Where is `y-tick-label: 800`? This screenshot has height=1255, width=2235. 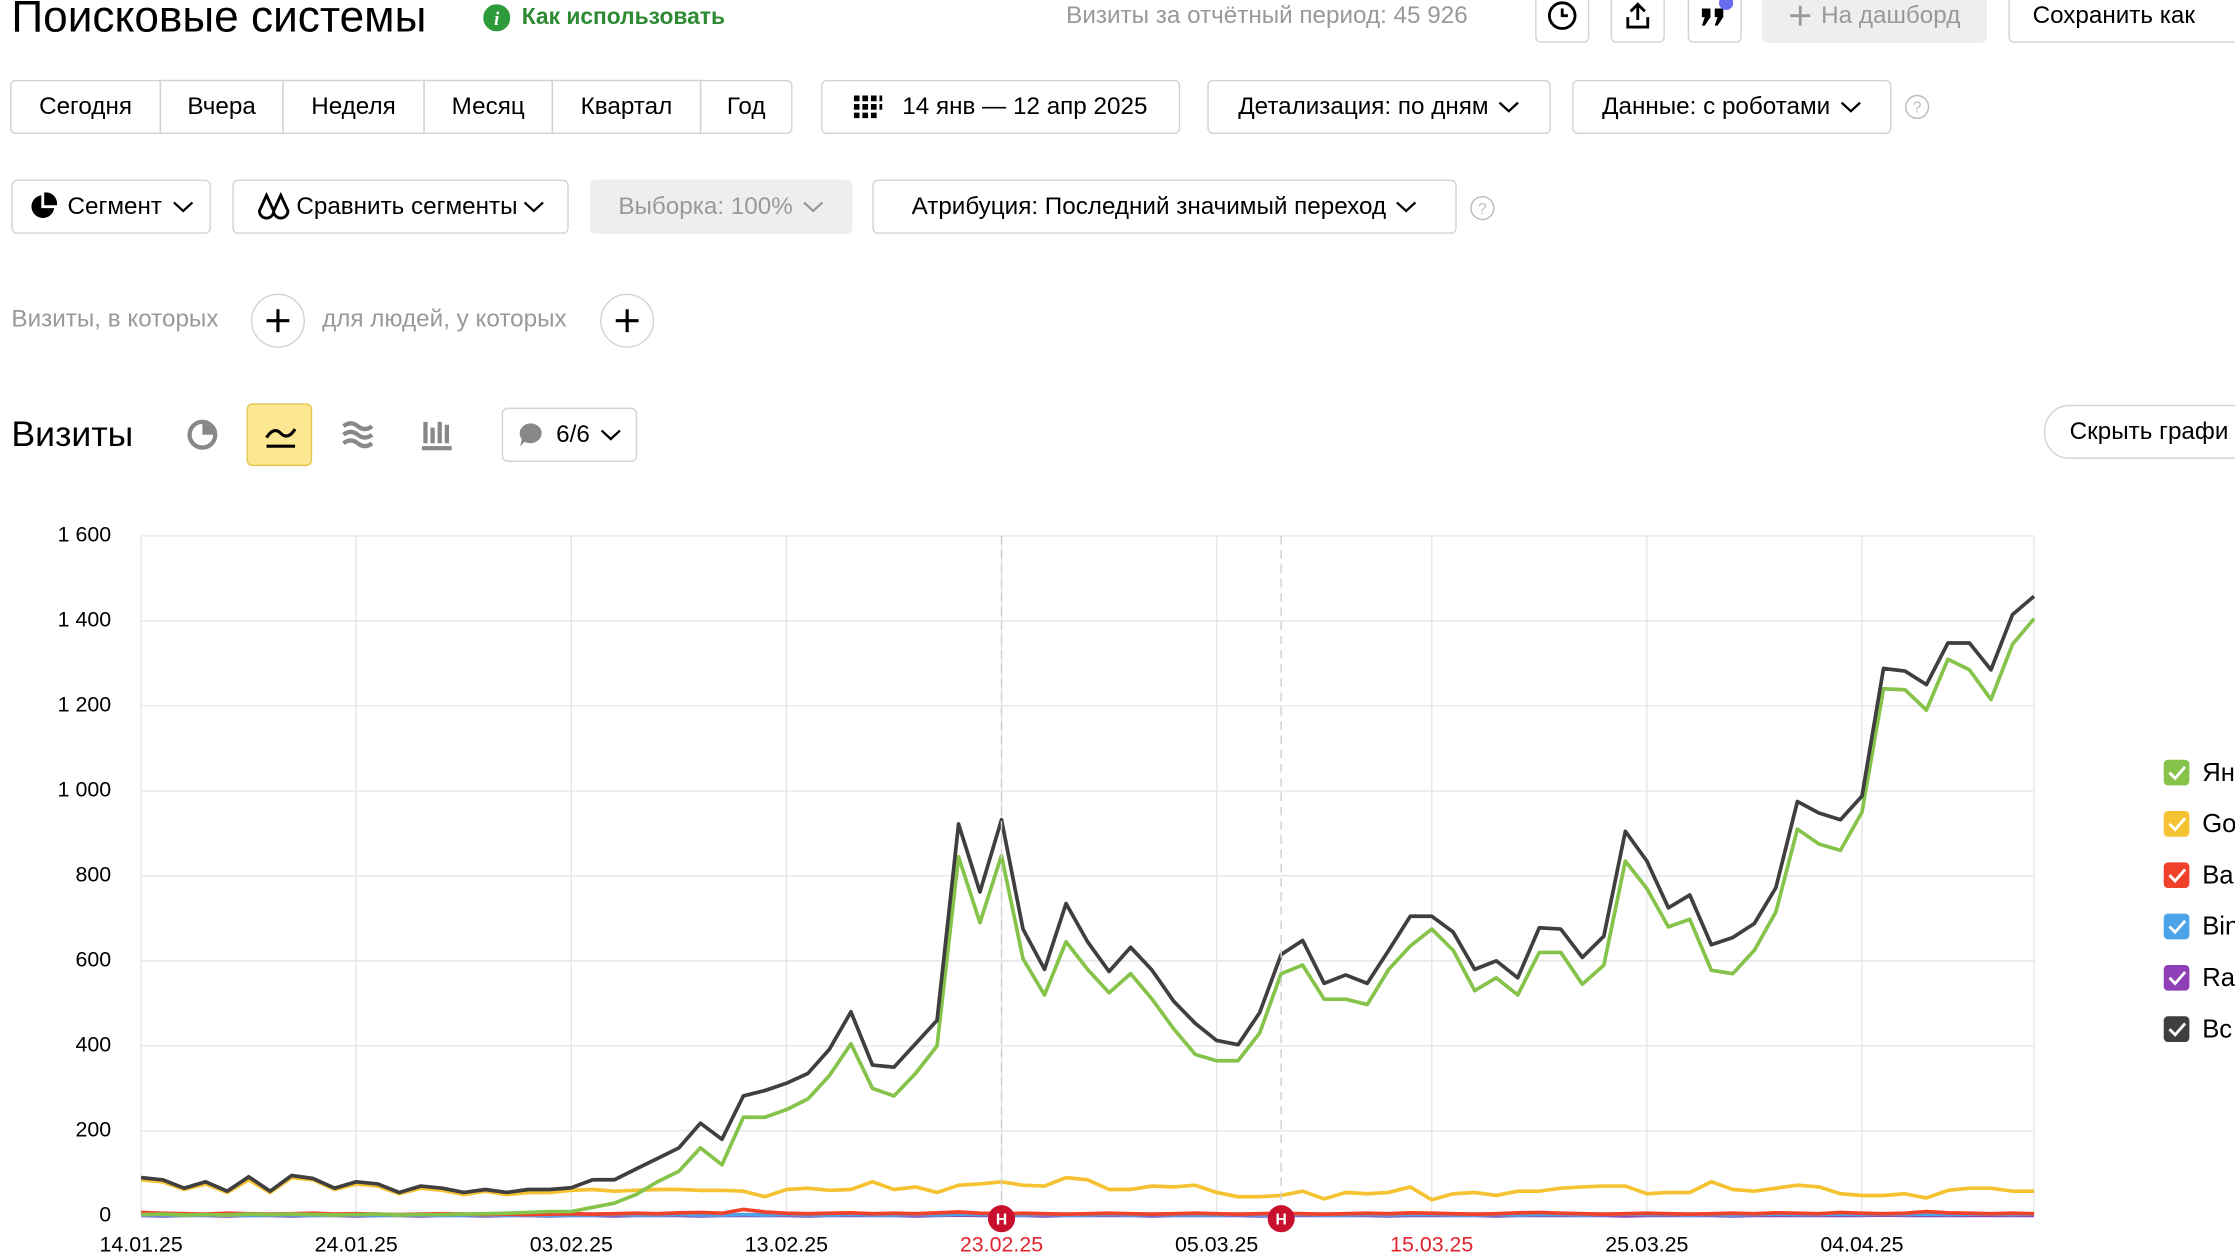
y-tick-label: 800 is located at coordinates (94, 875).